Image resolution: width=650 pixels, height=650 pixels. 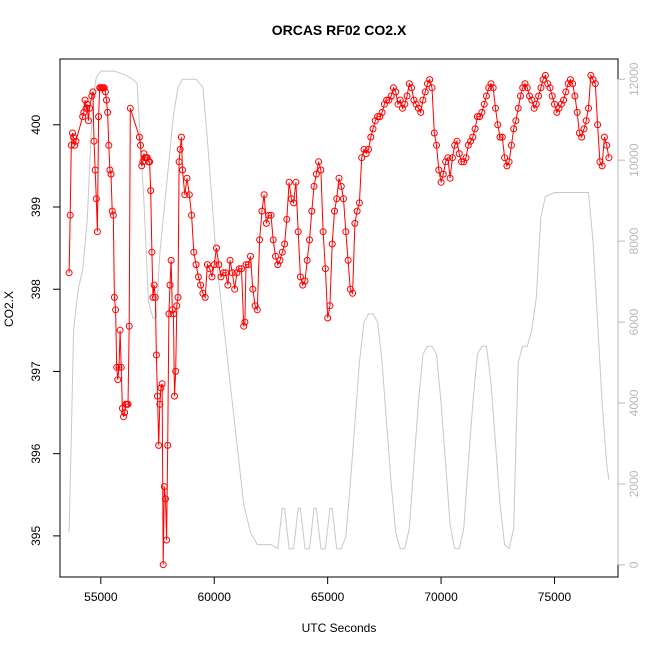 I want to click on y2-tick-label: 8000, so click(x=634, y=240).